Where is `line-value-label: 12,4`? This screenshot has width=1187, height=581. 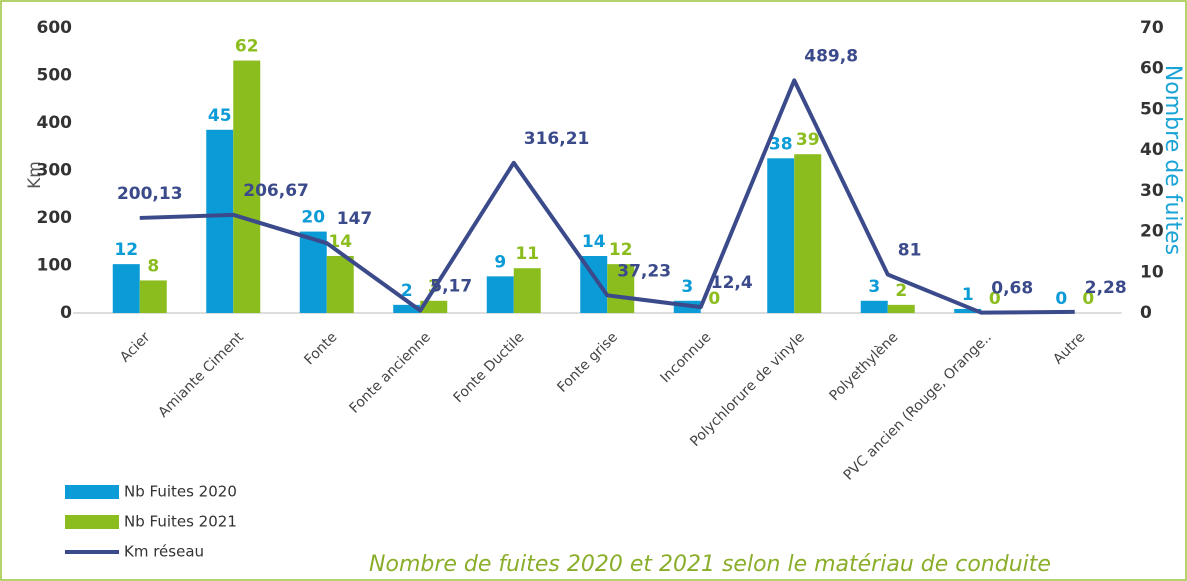 line-value-label: 12,4 is located at coordinates (732, 283).